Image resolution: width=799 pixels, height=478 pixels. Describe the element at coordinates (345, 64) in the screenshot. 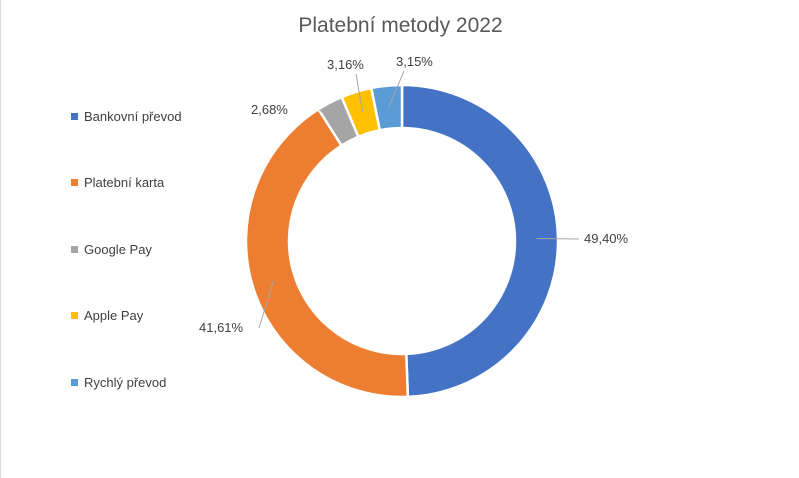

I see `data-label: 3,16%` at that location.